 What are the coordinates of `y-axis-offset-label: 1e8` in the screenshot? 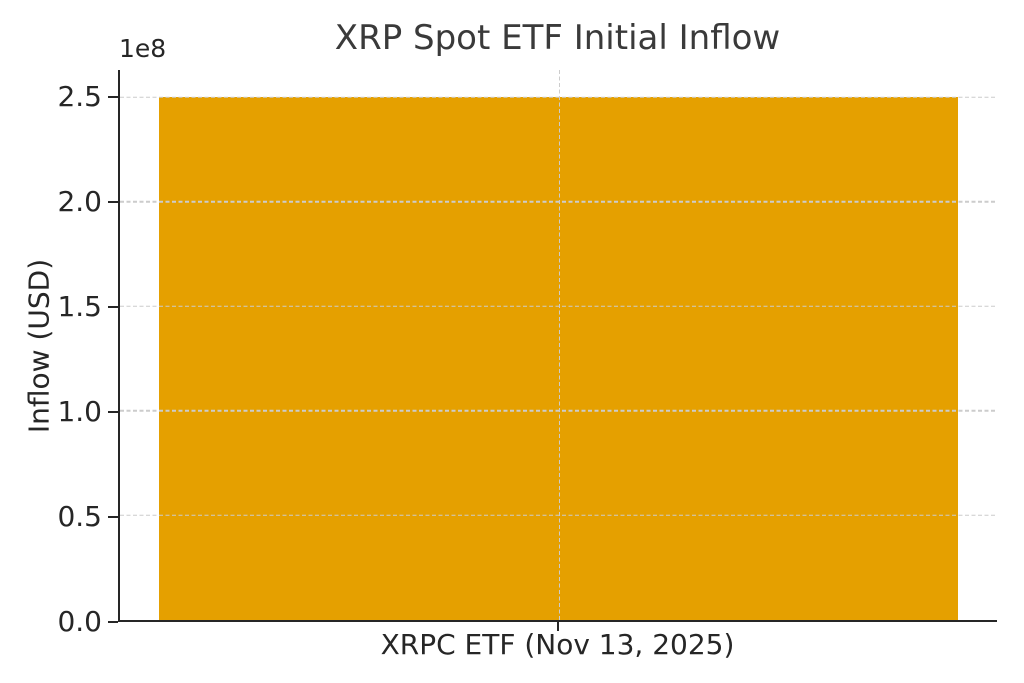 It's located at (143, 48).